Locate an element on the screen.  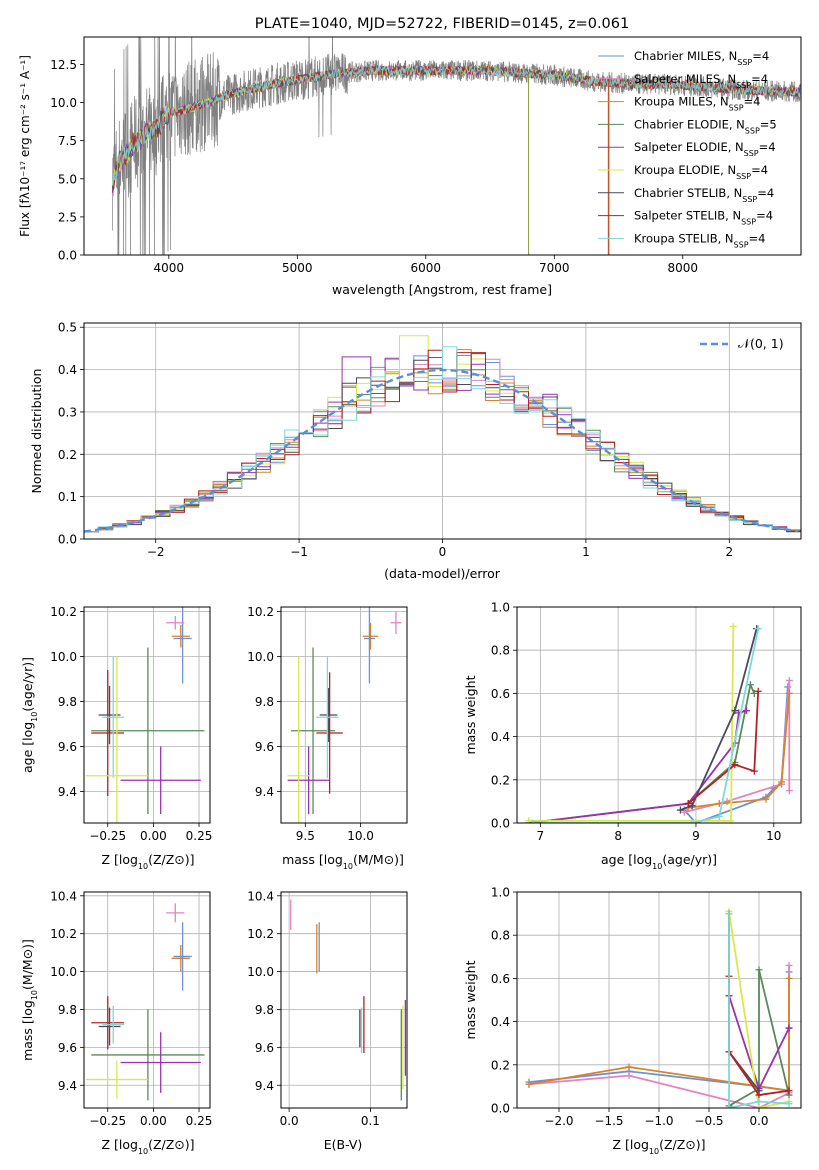
y-tick-label: 0.6 is located at coordinates (500, 694).